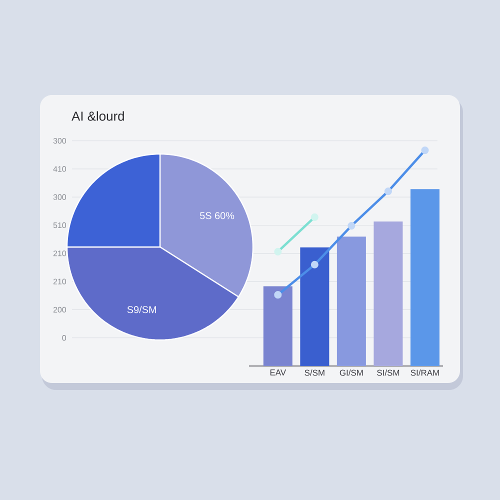  What do you see at coordinates (388, 373) in the screenshot?
I see `x-tick-label: SI/SM` at bounding box center [388, 373].